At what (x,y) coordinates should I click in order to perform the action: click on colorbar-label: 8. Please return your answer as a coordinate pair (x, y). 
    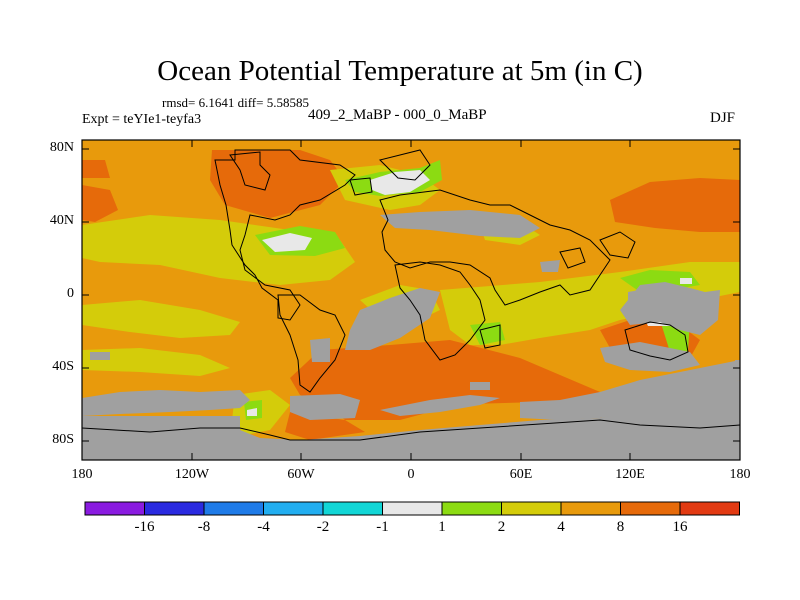
    Looking at the image, I should click on (620, 527).